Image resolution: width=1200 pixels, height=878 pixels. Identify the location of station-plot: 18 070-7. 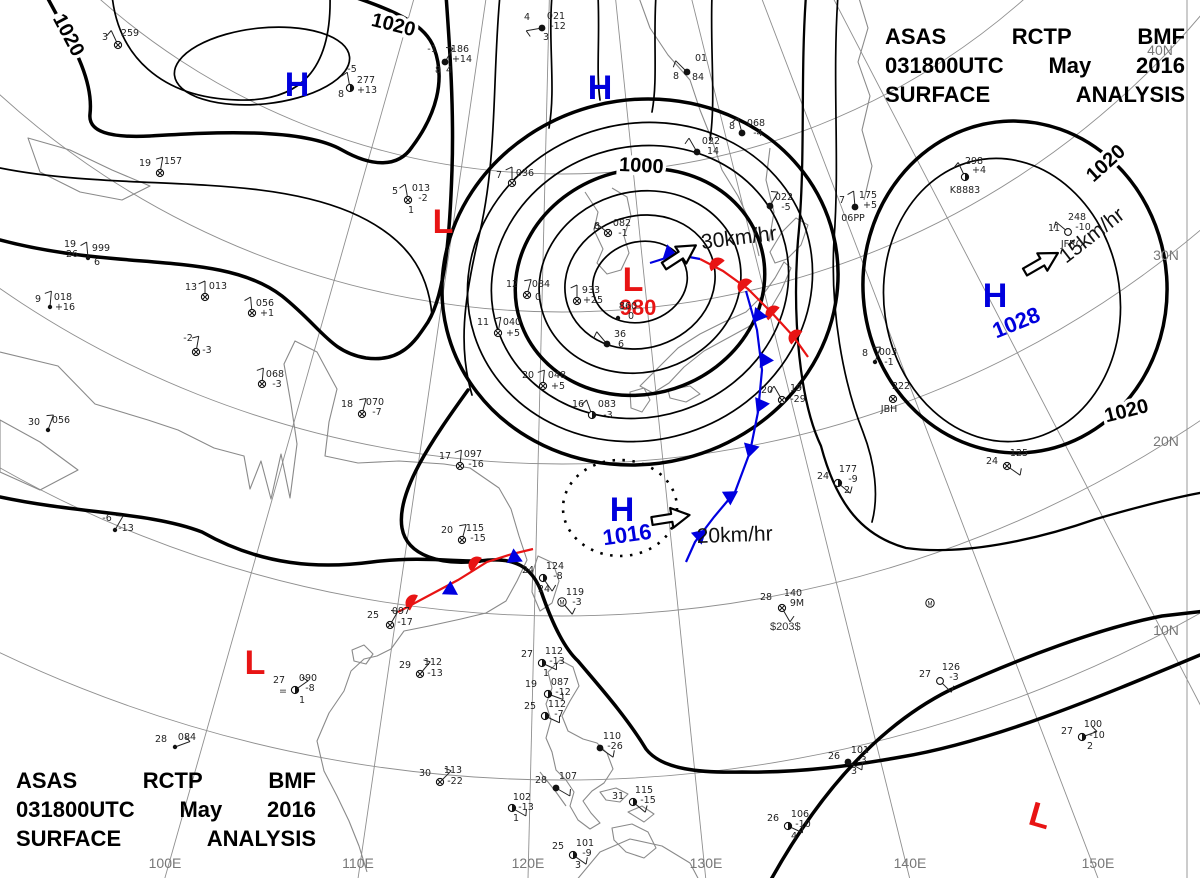
(362, 408).